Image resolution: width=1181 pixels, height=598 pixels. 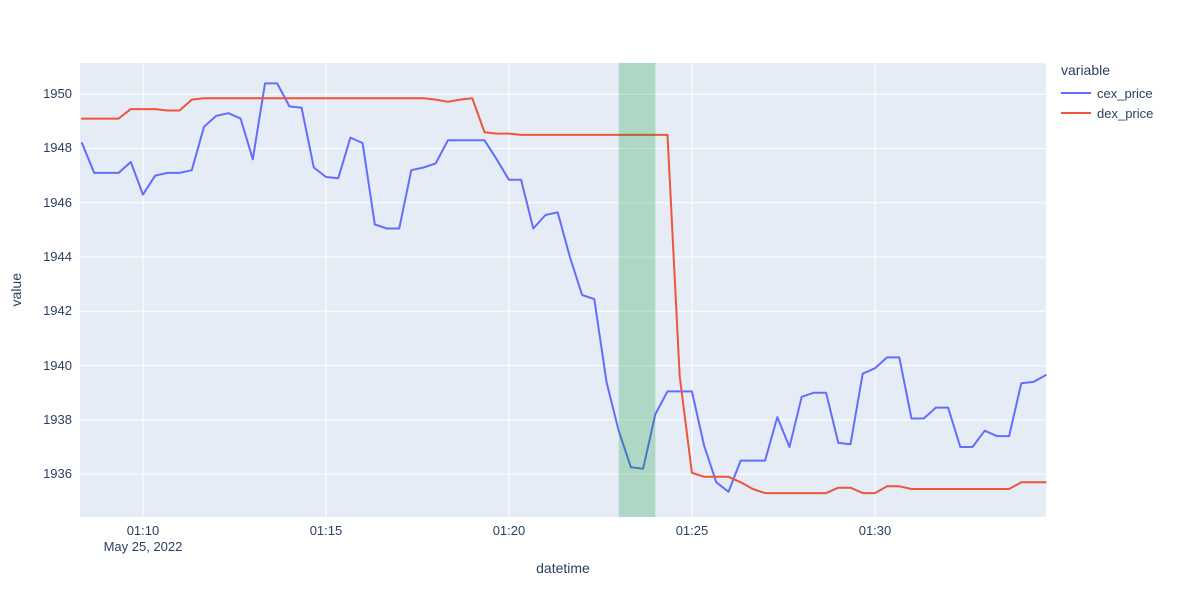 What do you see at coordinates (875, 530) in the screenshot?
I see `x-tick-label: 01:30` at bounding box center [875, 530].